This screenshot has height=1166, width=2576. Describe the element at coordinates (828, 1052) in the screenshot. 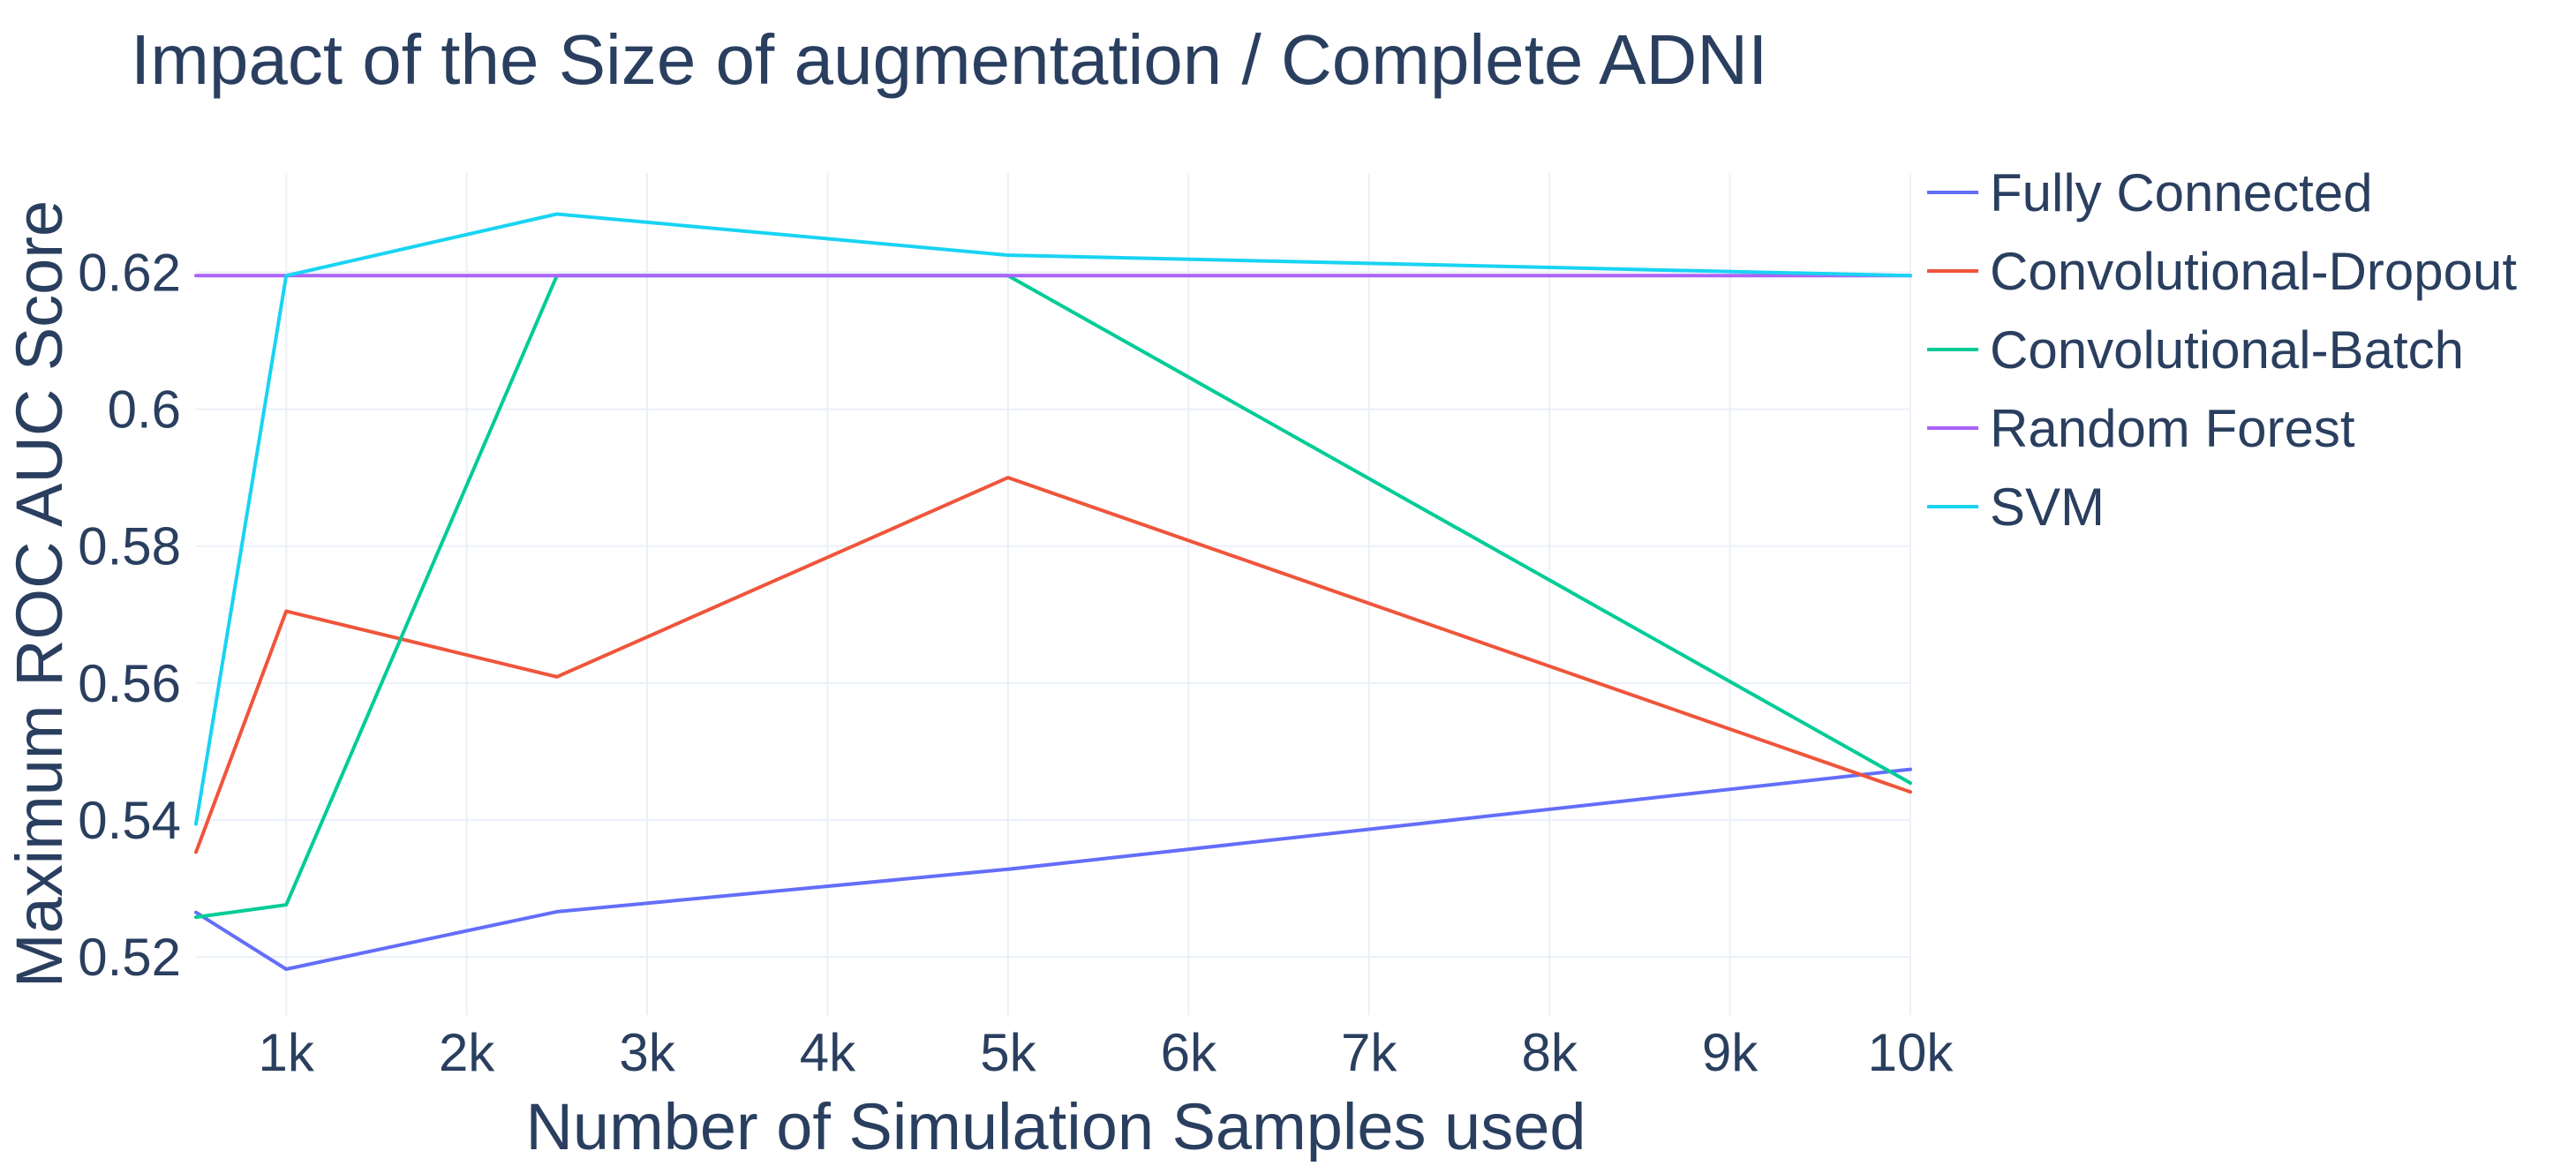

I see `x-tick-label: 4k` at that location.